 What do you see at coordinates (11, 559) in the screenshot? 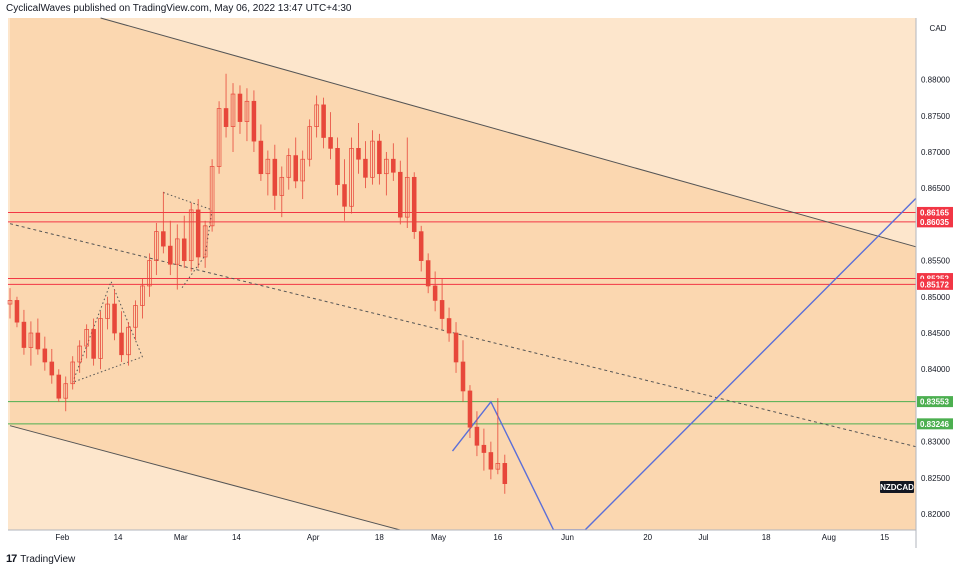
I see `tradingview-logo-icon: 17` at bounding box center [11, 559].